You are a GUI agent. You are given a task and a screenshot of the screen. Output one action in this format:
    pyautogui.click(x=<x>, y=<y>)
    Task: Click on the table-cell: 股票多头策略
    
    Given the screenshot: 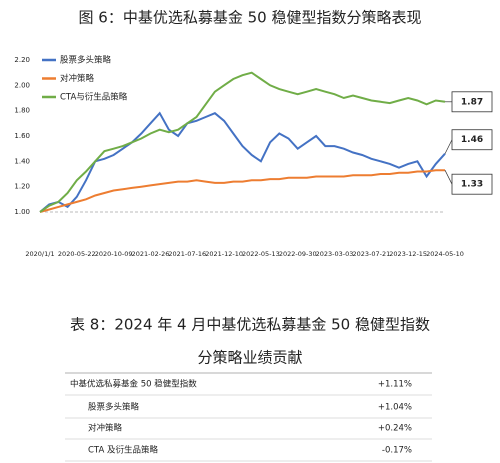 What is the action you would take?
    pyautogui.click(x=114, y=407)
    